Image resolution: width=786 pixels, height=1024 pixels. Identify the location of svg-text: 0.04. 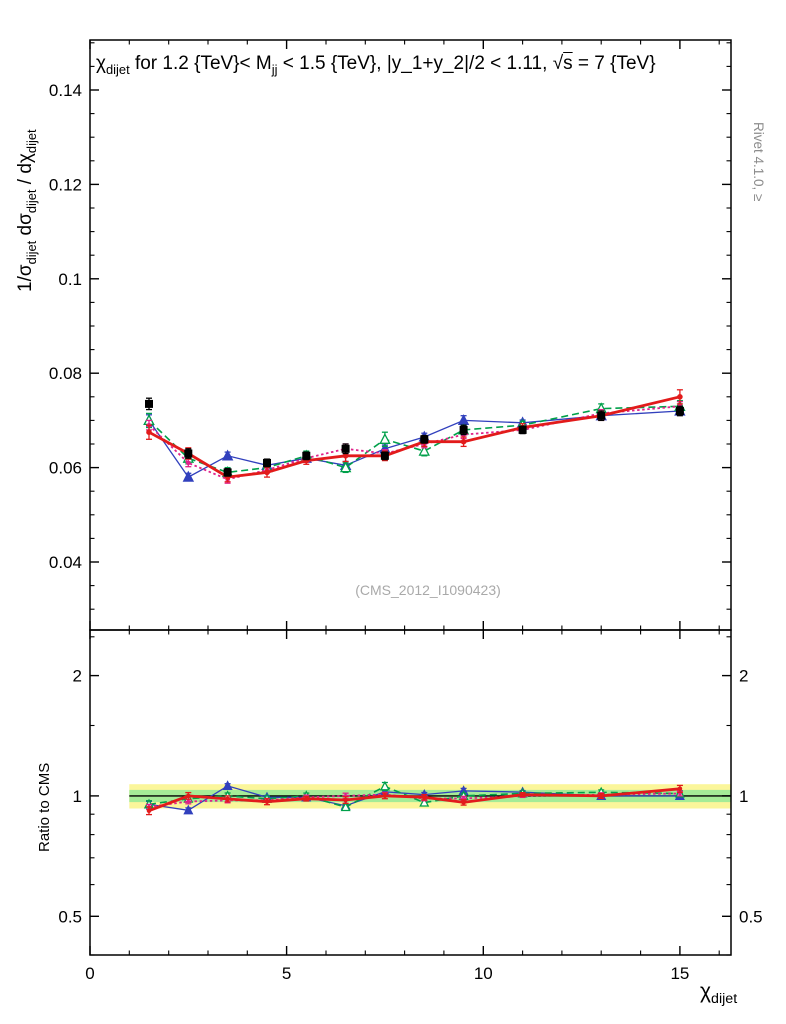
(65, 562).